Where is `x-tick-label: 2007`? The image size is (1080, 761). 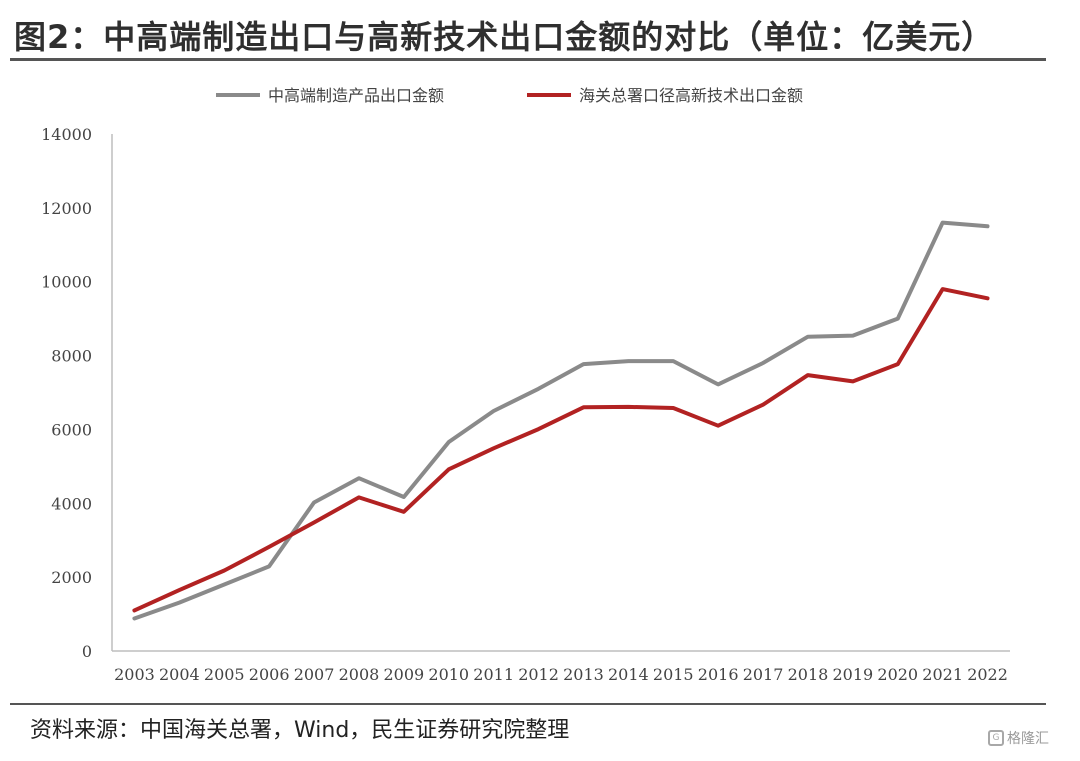 x-tick-label: 2007 is located at coordinates (314, 674).